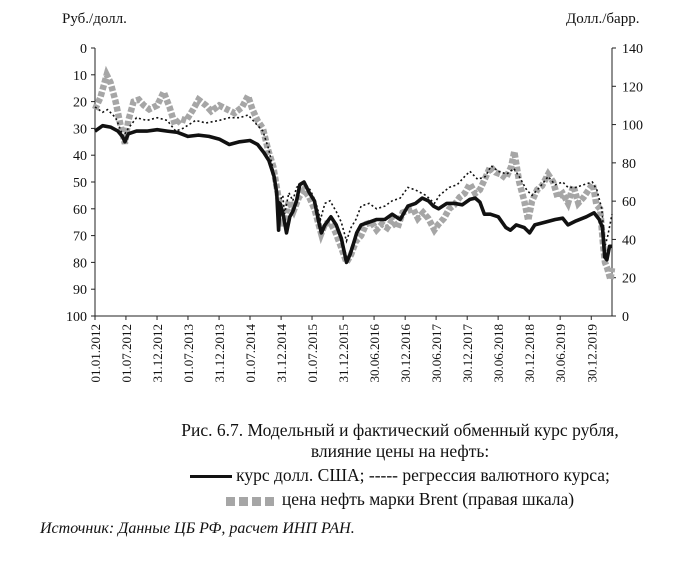 This screenshot has height=567, width=696. What do you see at coordinates (80, 103) in the screenshot?
I see `left-tick-label: 20` at bounding box center [80, 103].